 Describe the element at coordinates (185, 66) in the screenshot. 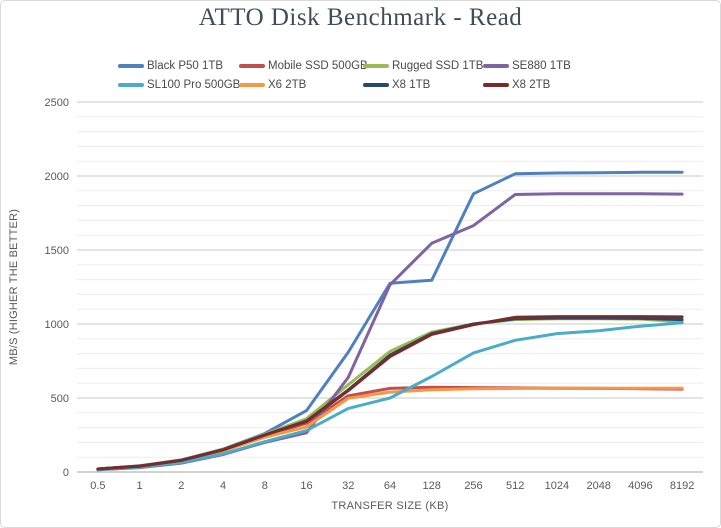

I see `legend-label: Black P50 1TB` at that location.